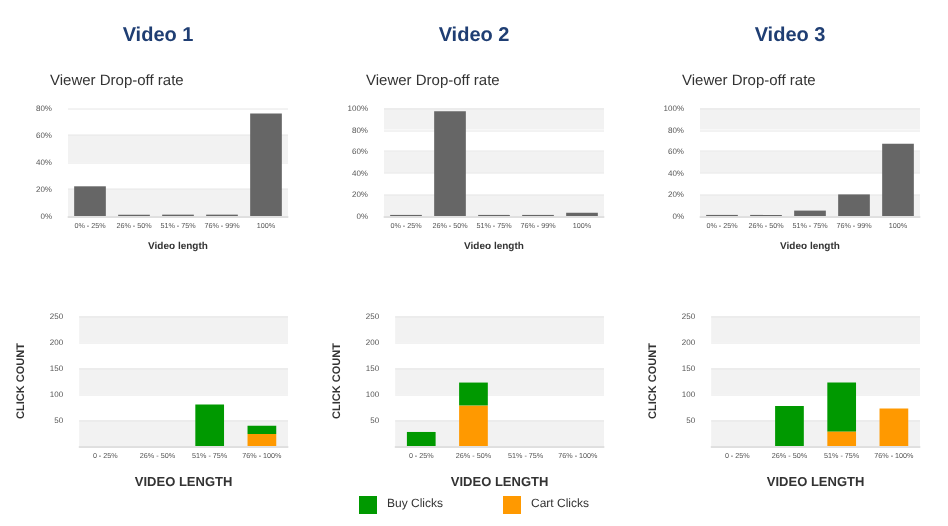 The height and width of the screenshot is (526, 948). What do you see at coordinates (474, 36) in the screenshot?
I see `chart-title: Video 2` at bounding box center [474, 36].